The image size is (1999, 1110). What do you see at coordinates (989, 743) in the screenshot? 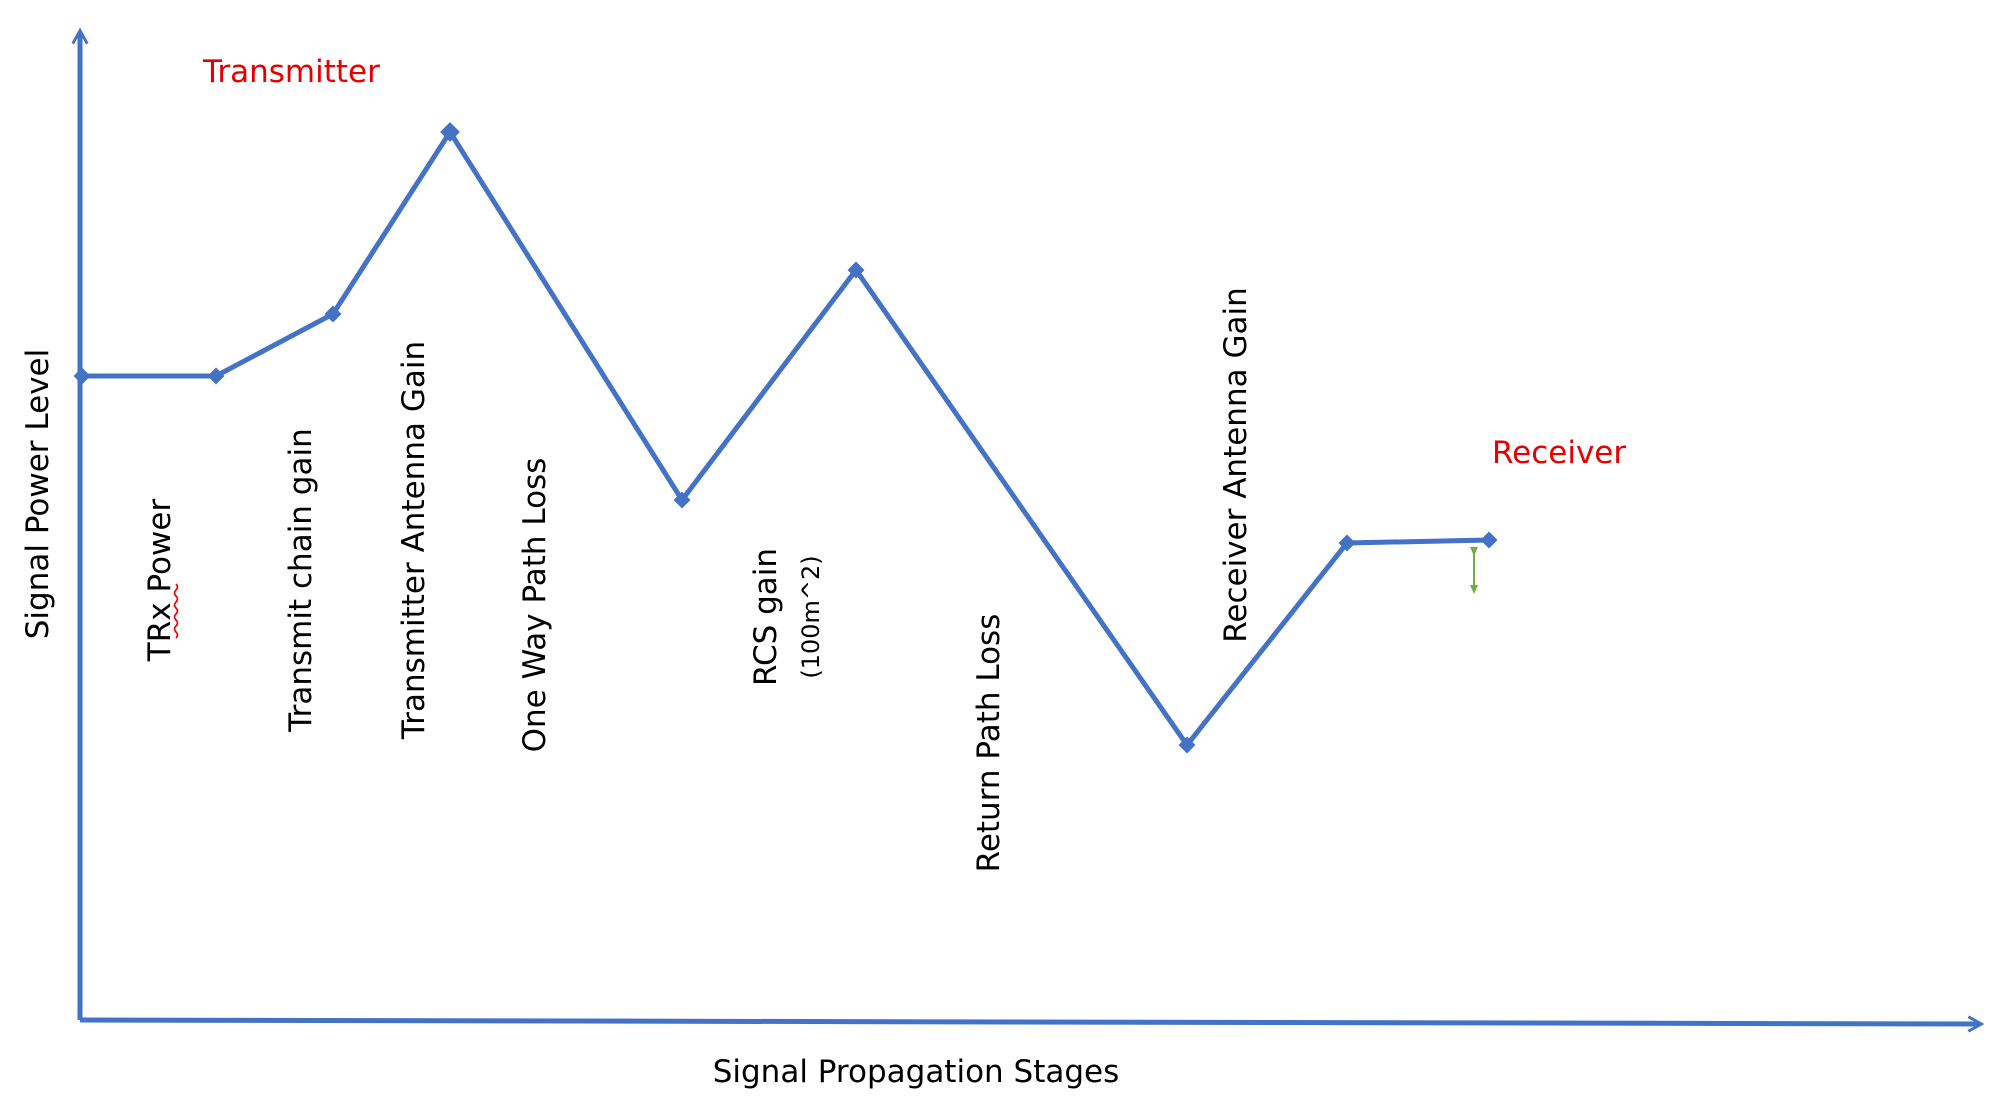
I see `stage-label-return-path-loss: Return Path Loss` at bounding box center [989, 743].